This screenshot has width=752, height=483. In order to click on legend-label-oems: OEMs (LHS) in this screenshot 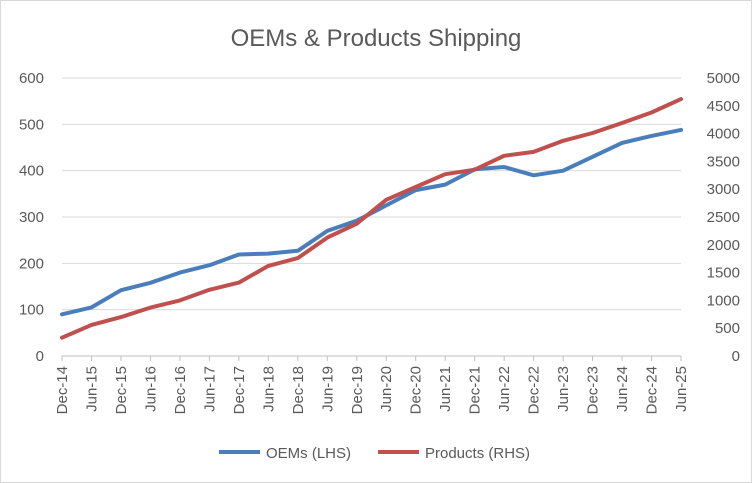, I will do `click(308, 453)`.